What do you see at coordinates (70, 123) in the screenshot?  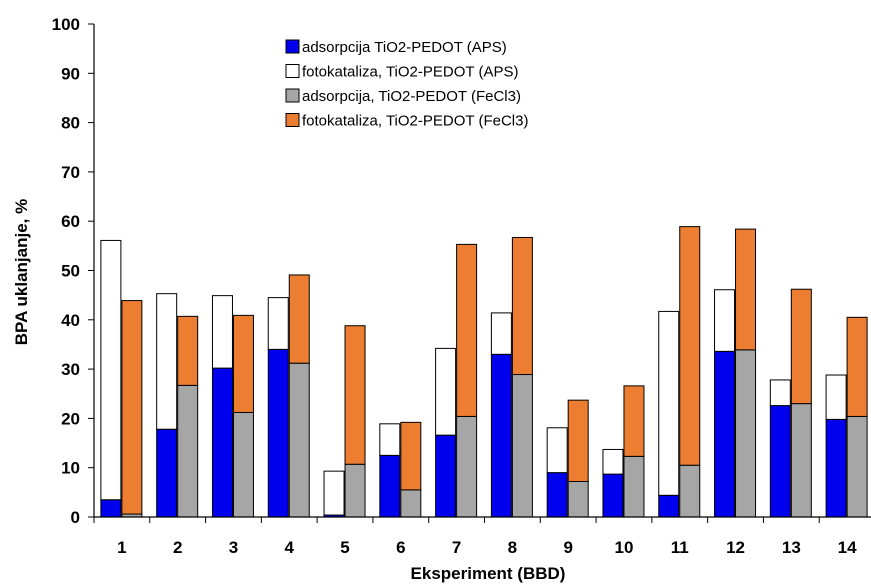 I see `y-tick-label: 80` at bounding box center [70, 123].